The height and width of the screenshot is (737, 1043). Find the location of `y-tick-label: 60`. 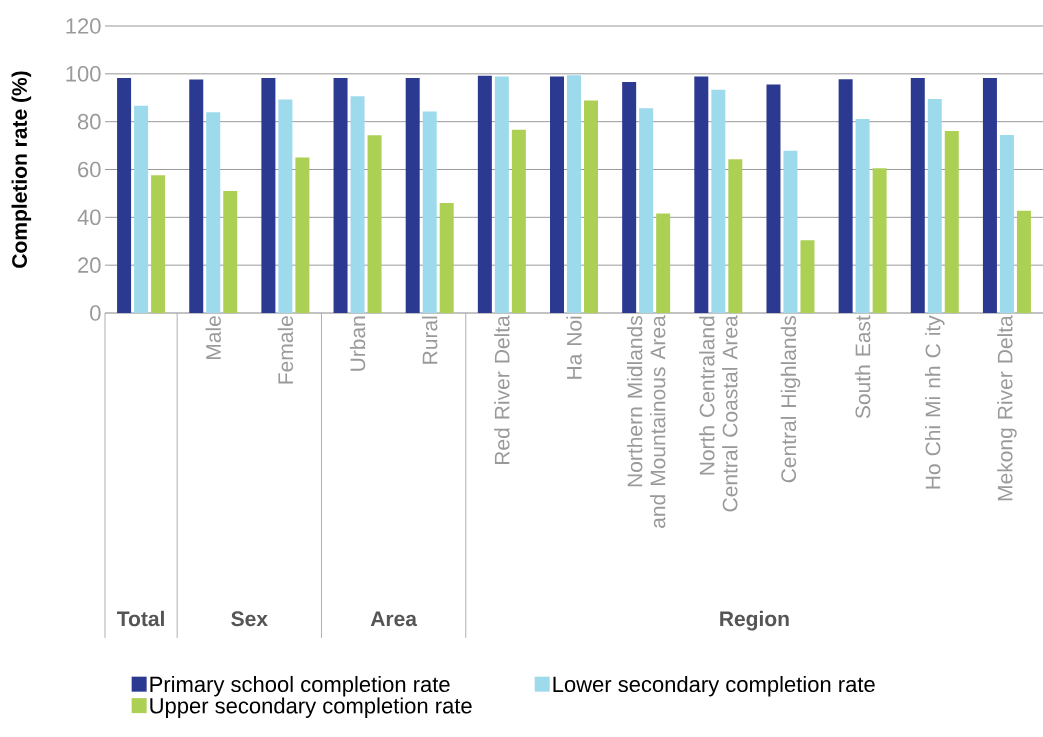

y-tick-label: 60 is located at coordinates (89, 169).